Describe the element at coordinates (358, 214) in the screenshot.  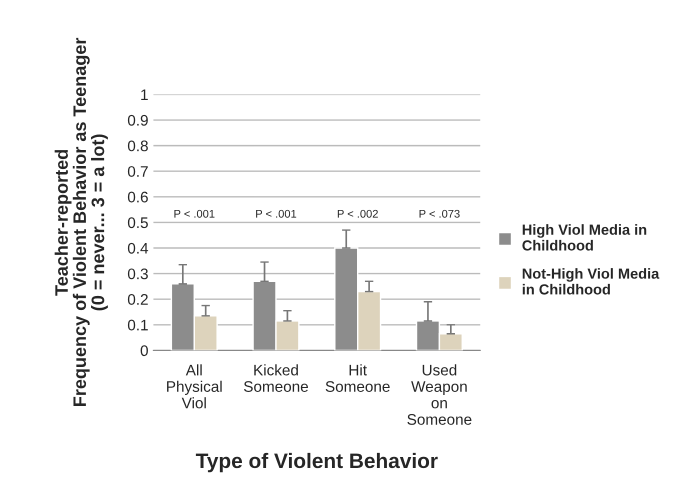
I see `annotation: P < .002` at that location.